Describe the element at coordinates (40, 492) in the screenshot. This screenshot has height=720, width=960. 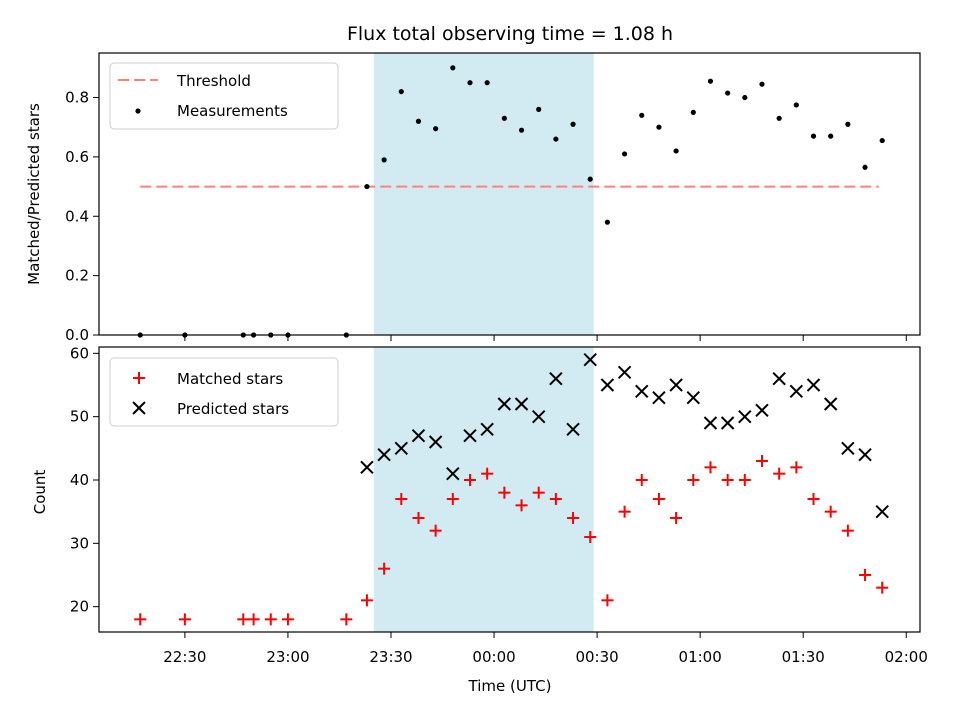
I see `bottom-y-axis-label: Count` at that location.